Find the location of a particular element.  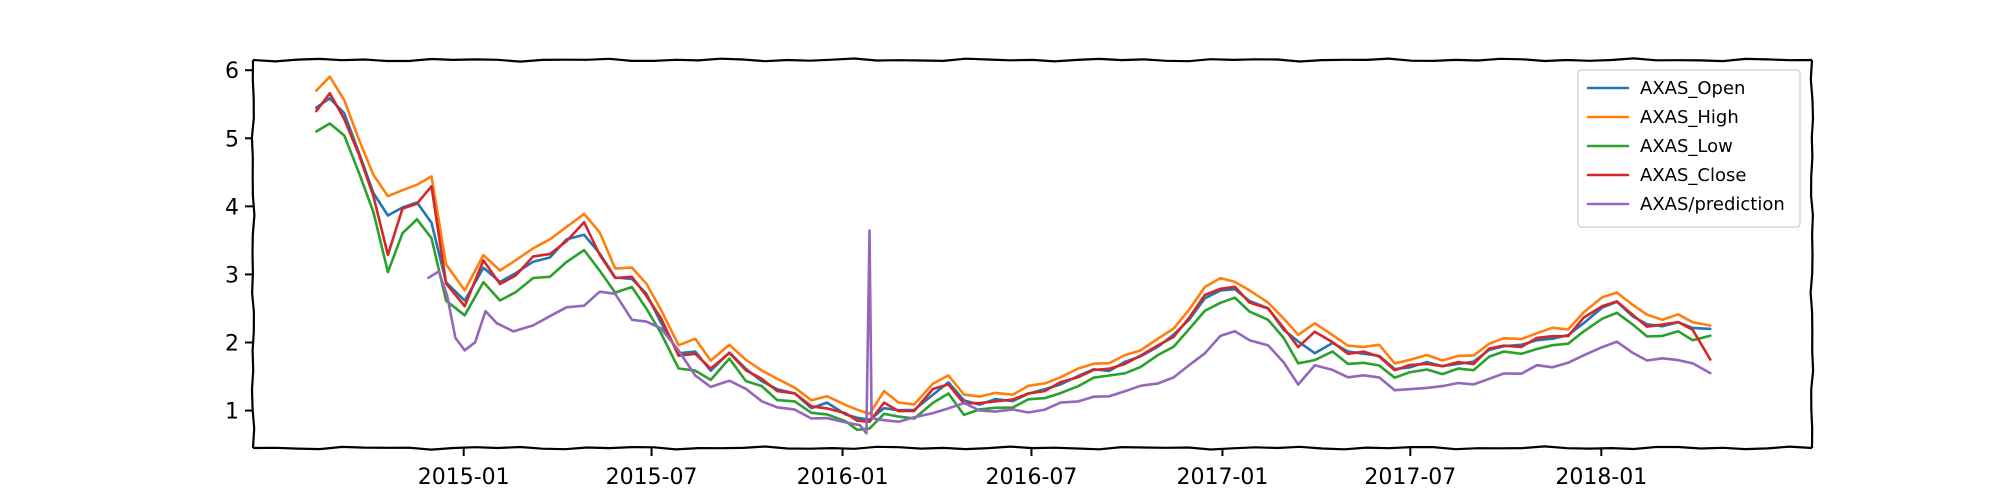

legend-label-axas-low: AXAS_Low is located at coordinates (1686, 146).